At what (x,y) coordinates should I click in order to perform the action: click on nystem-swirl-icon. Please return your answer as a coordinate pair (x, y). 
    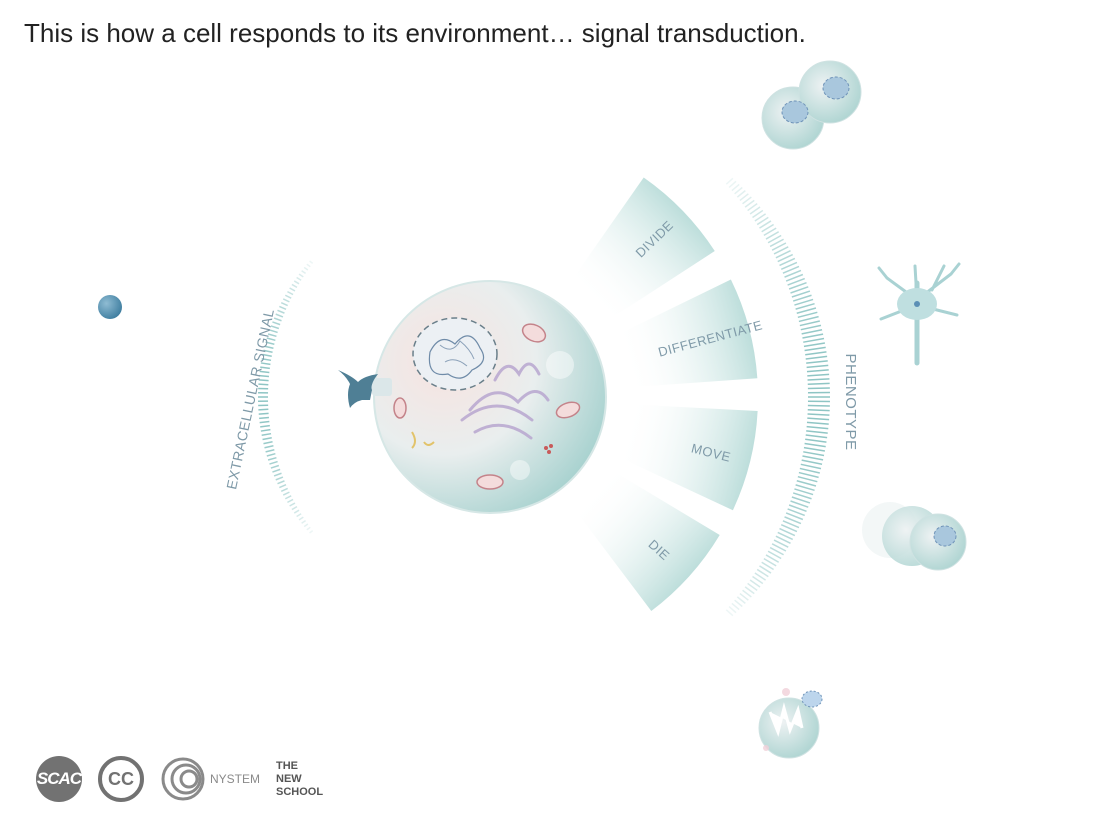
    Looking at the image, I should click on (183, 779).